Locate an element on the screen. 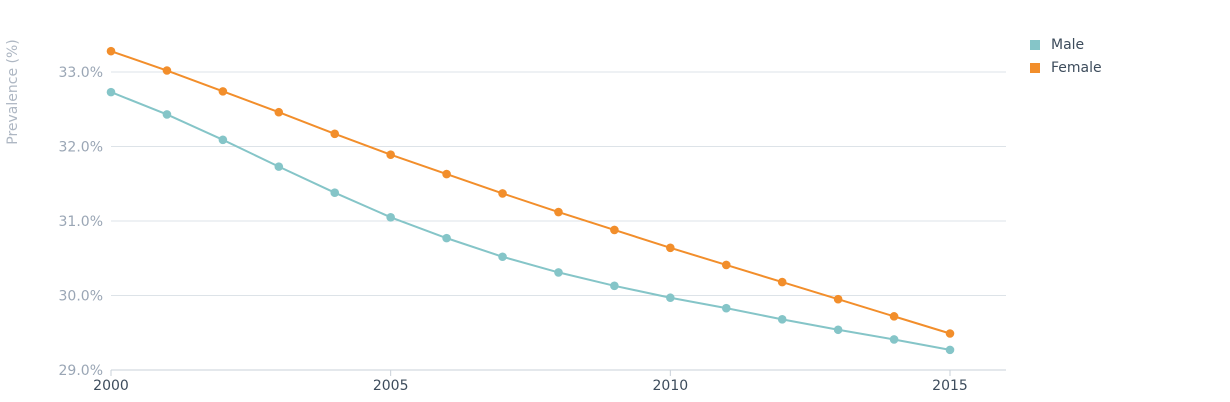 The height and width of the screenshot is (402, 1230). y-tick-label: 29.0% is located at coordinates (81, 371).